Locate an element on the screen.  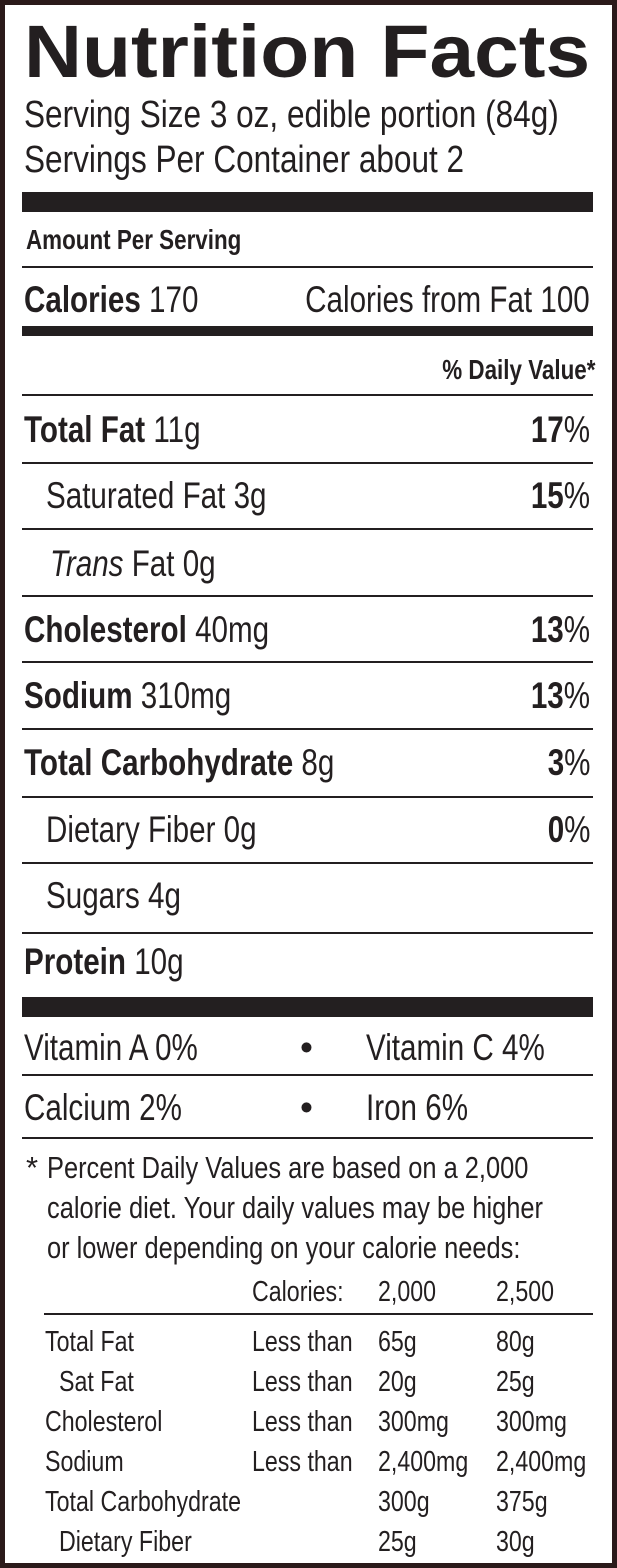
table-nutrient-wrap: Sodium is located at coordinates (94, 1462).